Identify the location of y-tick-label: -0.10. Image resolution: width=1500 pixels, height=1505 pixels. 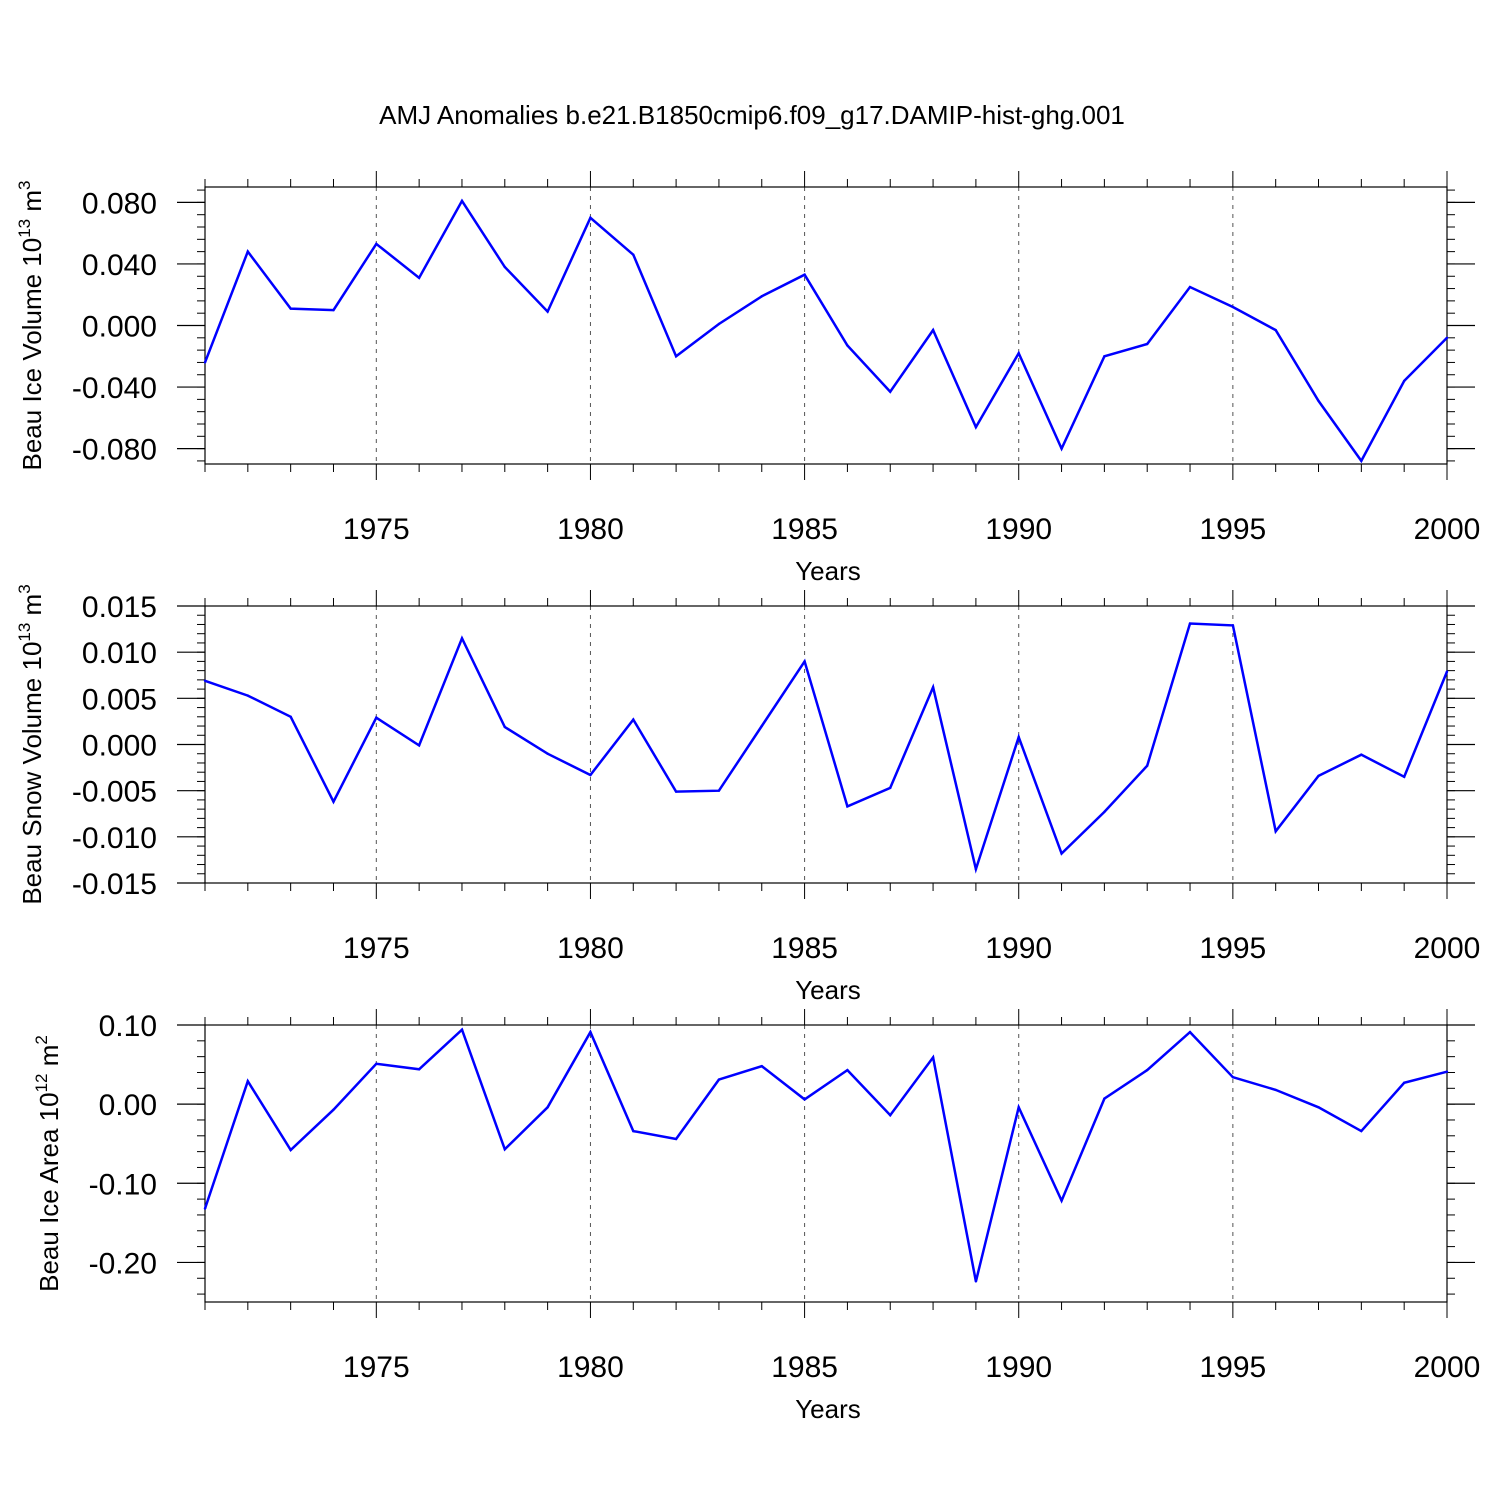
(123, 1184).